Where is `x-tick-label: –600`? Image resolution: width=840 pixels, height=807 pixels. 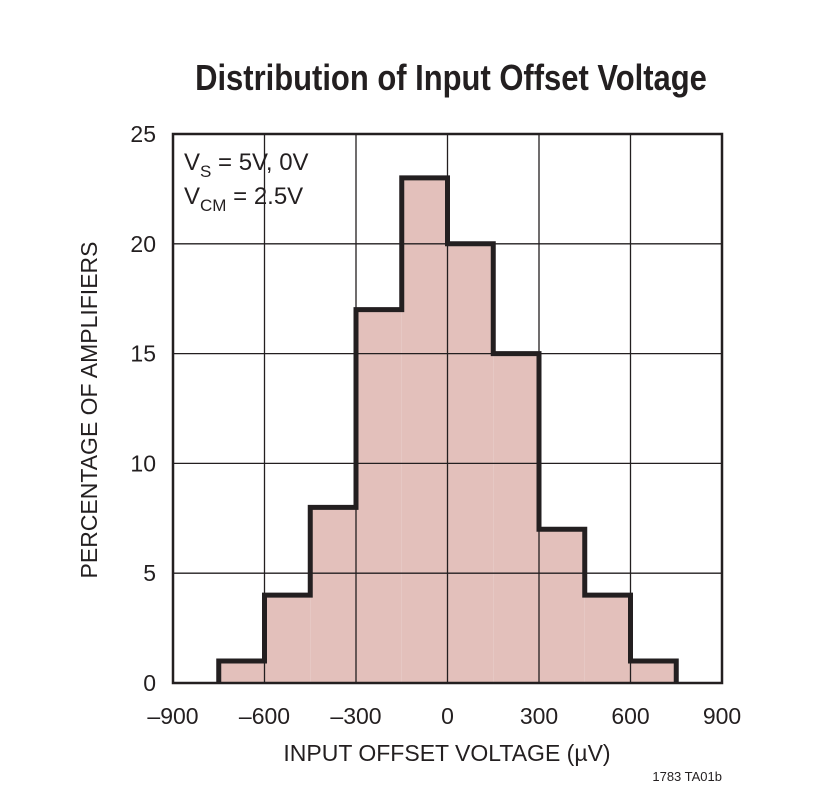
x-tick-label: –600 is located at coordinates (264, 716).